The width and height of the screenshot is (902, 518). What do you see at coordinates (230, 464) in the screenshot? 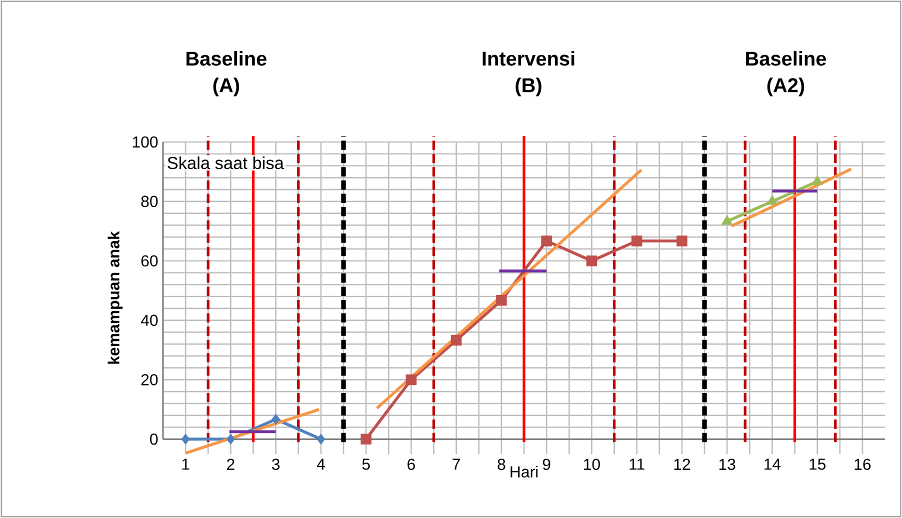
I see `x-tick-label: 2` at bounding box center [230, 464].